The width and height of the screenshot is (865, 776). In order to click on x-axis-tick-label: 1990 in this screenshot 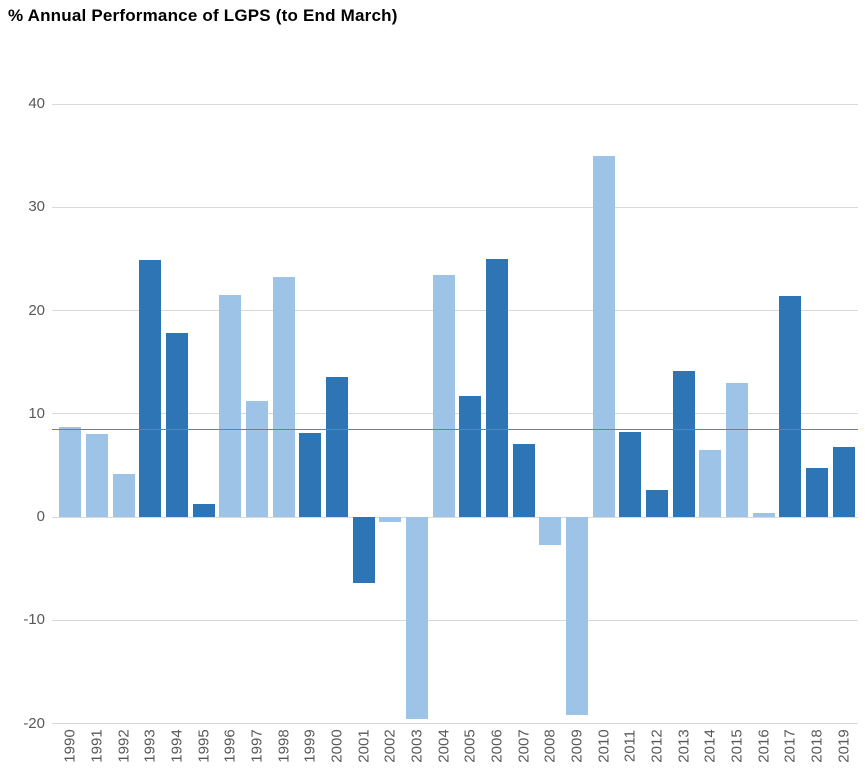, I will do `click(70, 746)`.